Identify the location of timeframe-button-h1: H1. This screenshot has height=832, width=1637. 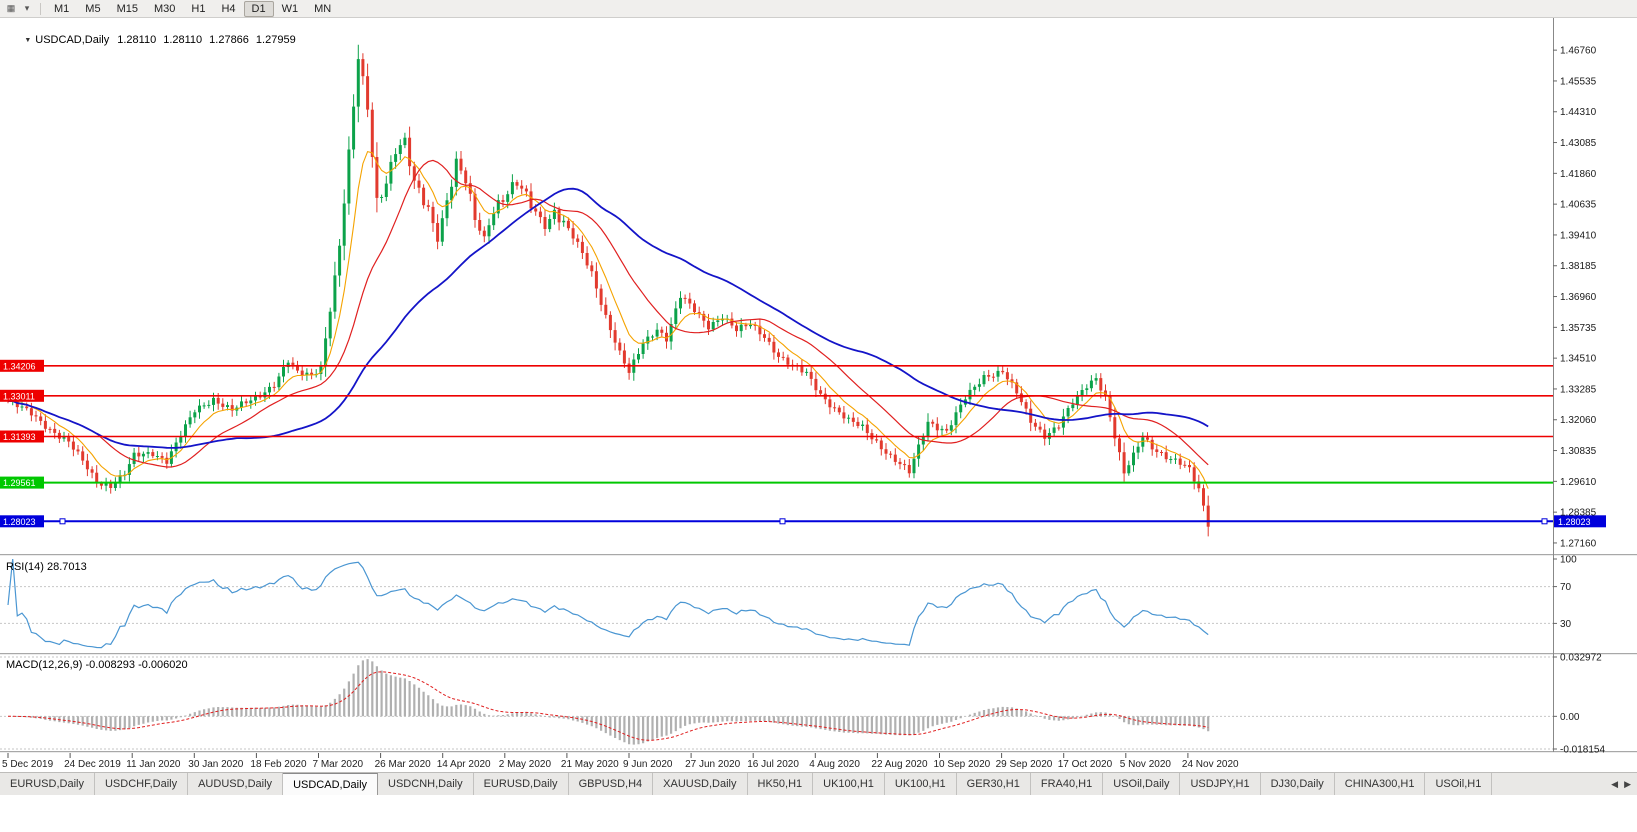
(198, 8).